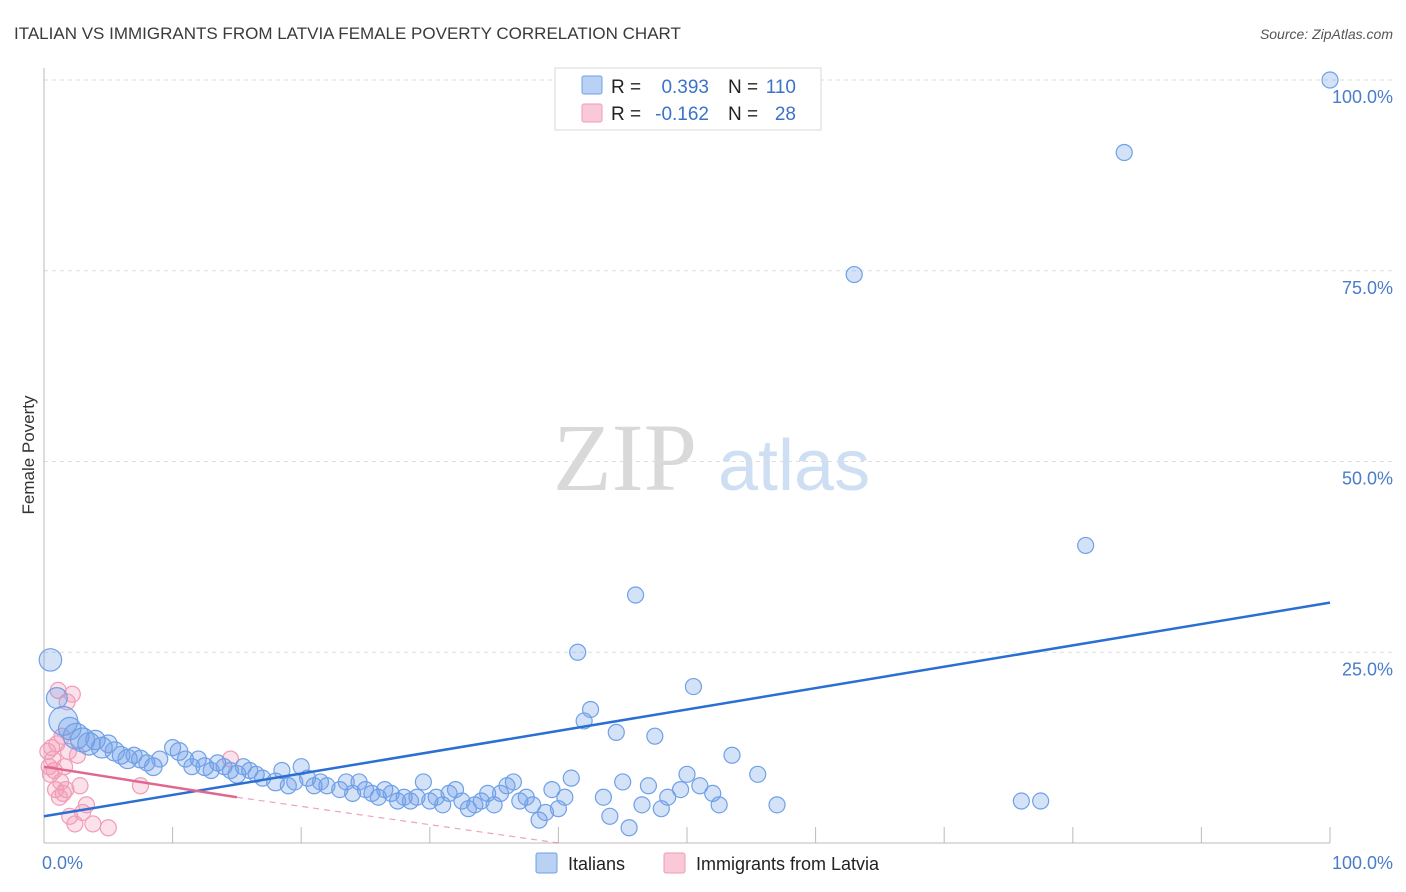 The height and width of the screenshot is (892, 1406). What do you see at coordinates (781, 87) in the screenshot?
I see `stats-italians-n-value: 110` at bounding box center [781, 87].